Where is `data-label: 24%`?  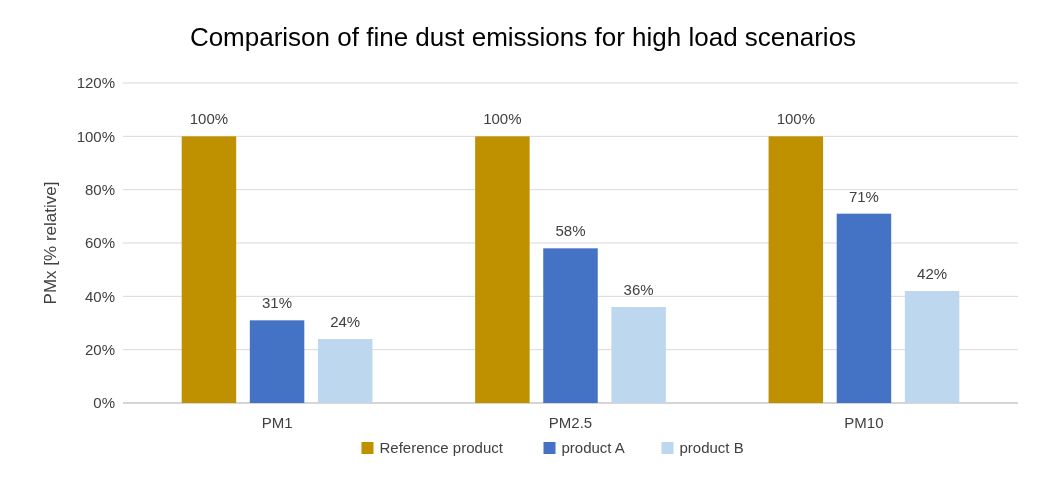 data-label: 24% is located at coordinates (345, 321).